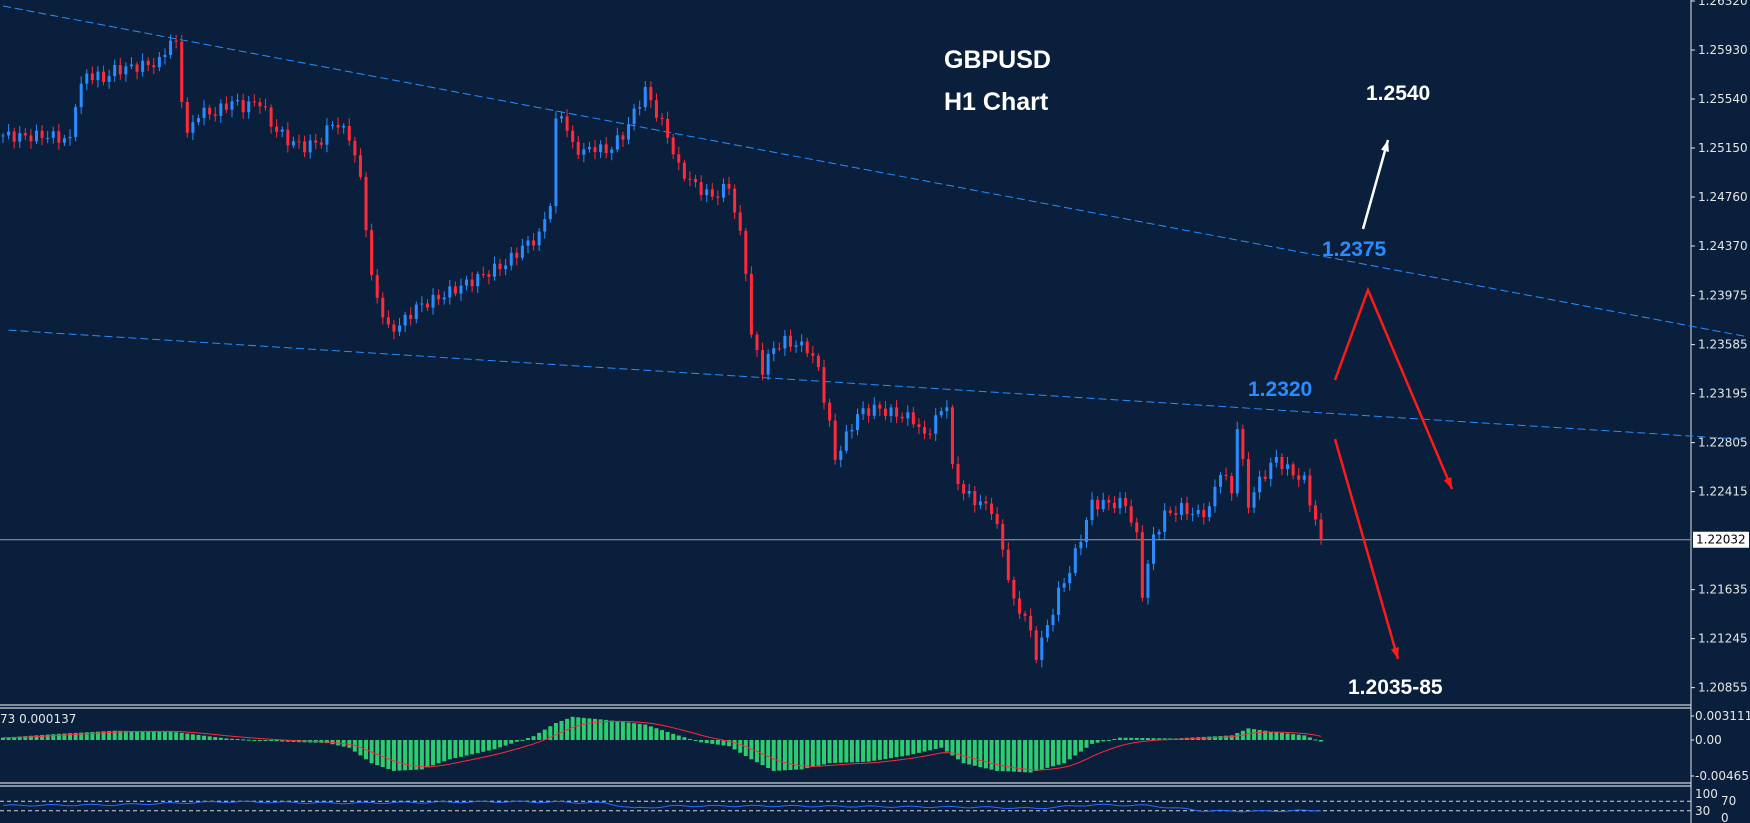  What do you see at coordinates (1723, 639) in the screenshot?
I see `price-tick-label: 1.21245` at bounding box center [1723, 639].